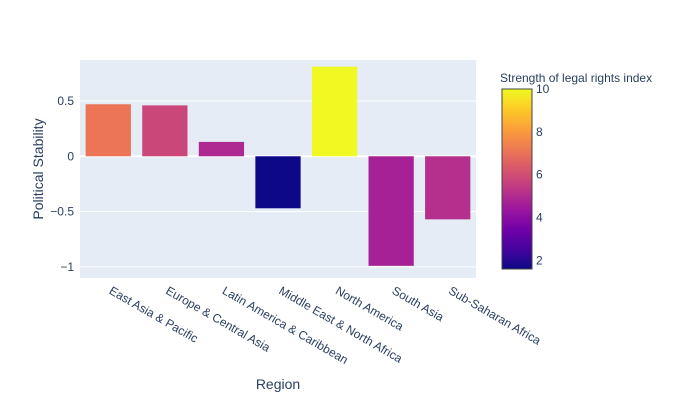 This screenshot has width=700, height=400. Describe the element at coordinates (218, 318) in the screenshot. I see `x-tick-label: Europe & Central Asia` at that location.